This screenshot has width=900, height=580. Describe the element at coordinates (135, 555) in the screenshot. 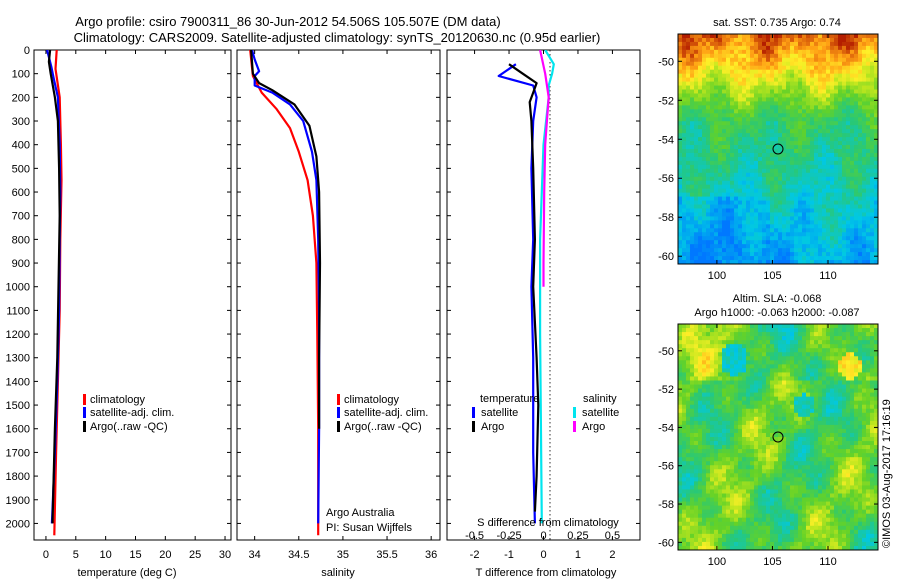

I see `x-tick-label: 15` at that location.